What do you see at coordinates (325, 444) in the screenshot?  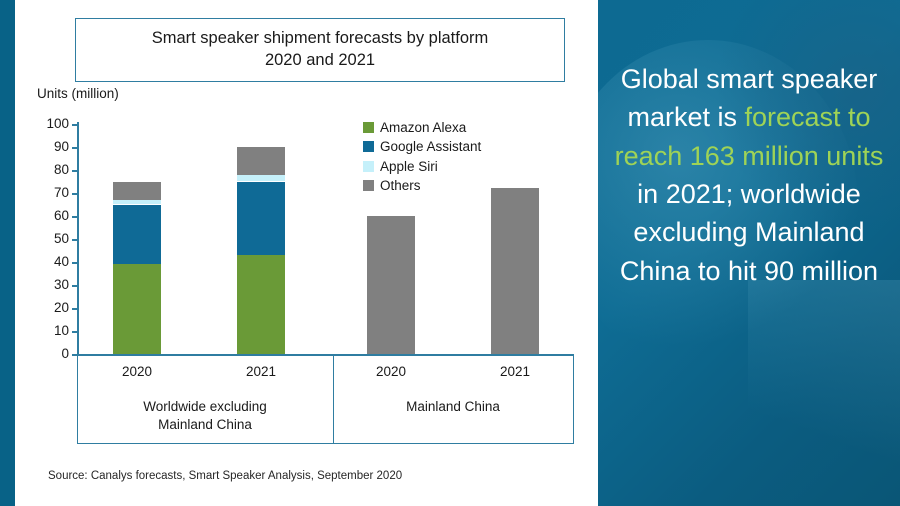 I see `group-separator-bottom` at bounding box center [325, 444].